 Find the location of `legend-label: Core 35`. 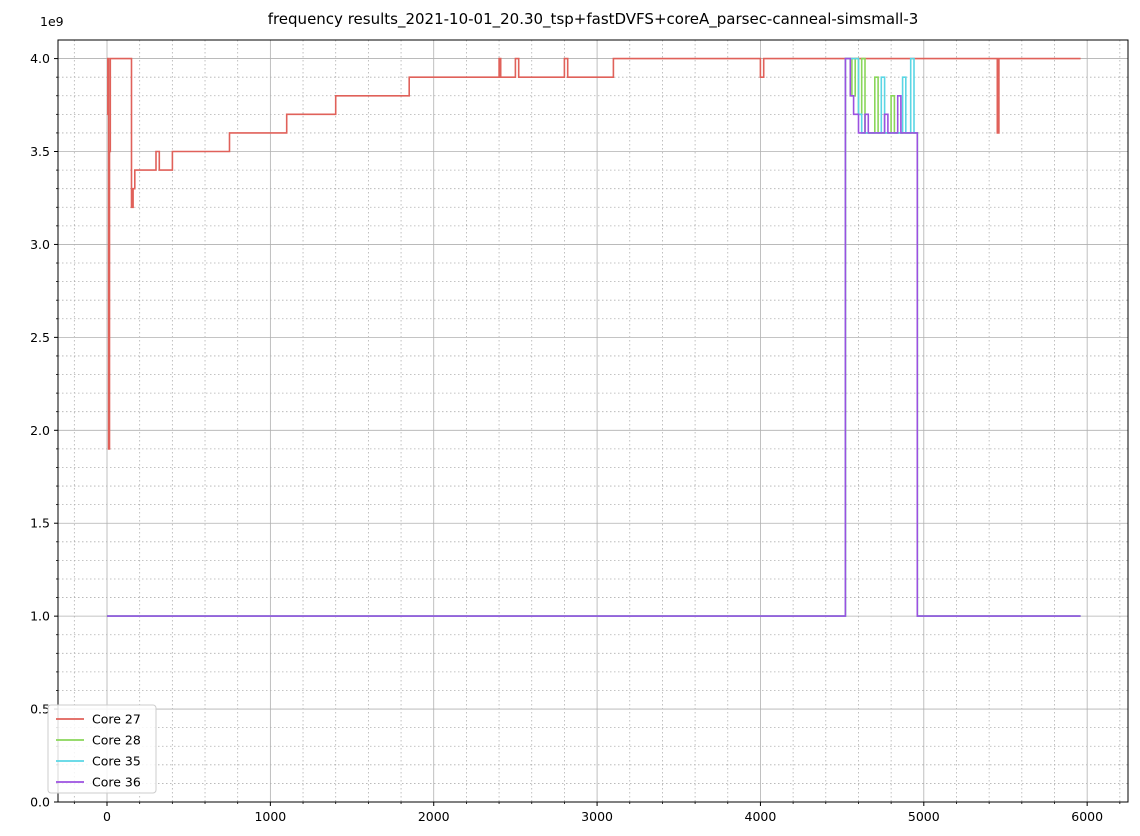

legend-label: Core 35 is located at coordinates (116, 761).